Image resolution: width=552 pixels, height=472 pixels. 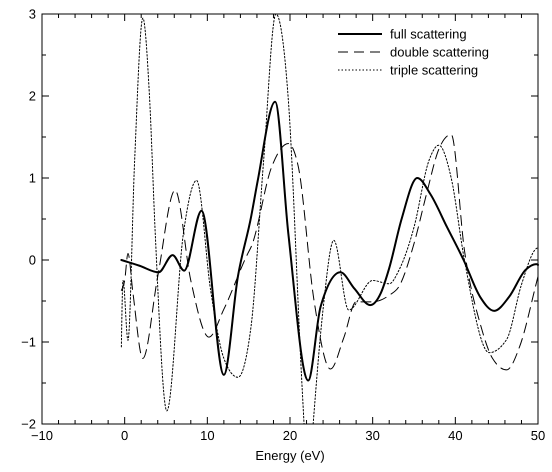 I want to click on y-tick-label: 3, so click(x=32, y=14).